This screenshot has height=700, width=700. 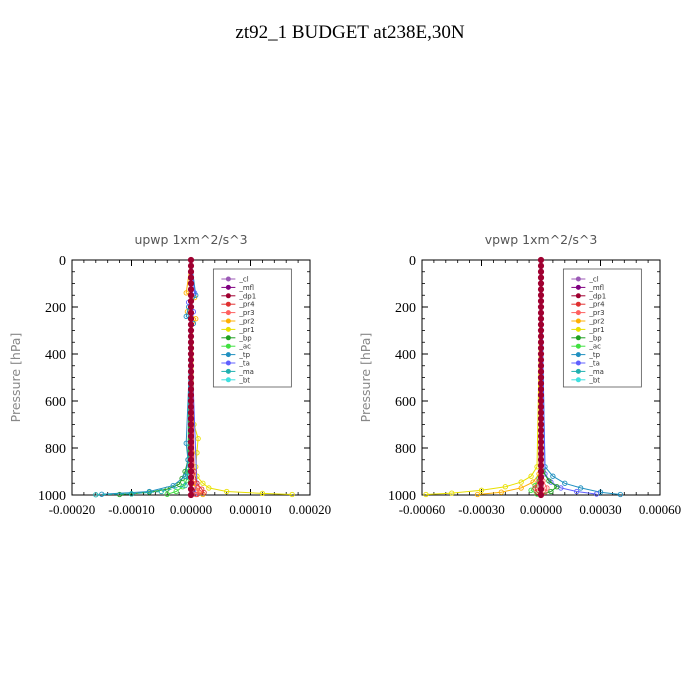 What do you see at coordinates (228, 321) in the screenshot?
I see `legend-marker-_pr2` at bounding box center [228, 321].